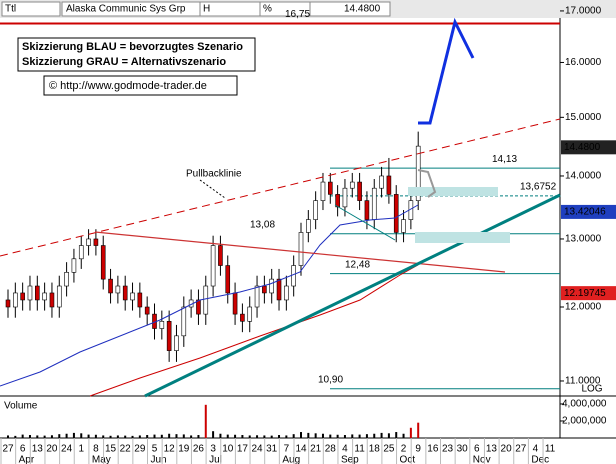 The image size is (616, 464). I want to click on y-tick-label: 15.0000, so click(583, 117).